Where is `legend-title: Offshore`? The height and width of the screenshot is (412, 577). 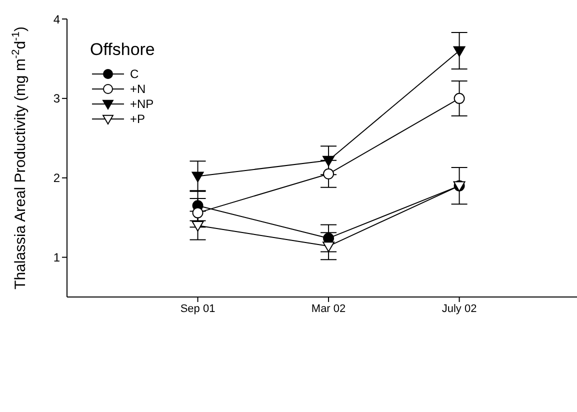 legend-title: Offshore is located at coordinates (122, 50).